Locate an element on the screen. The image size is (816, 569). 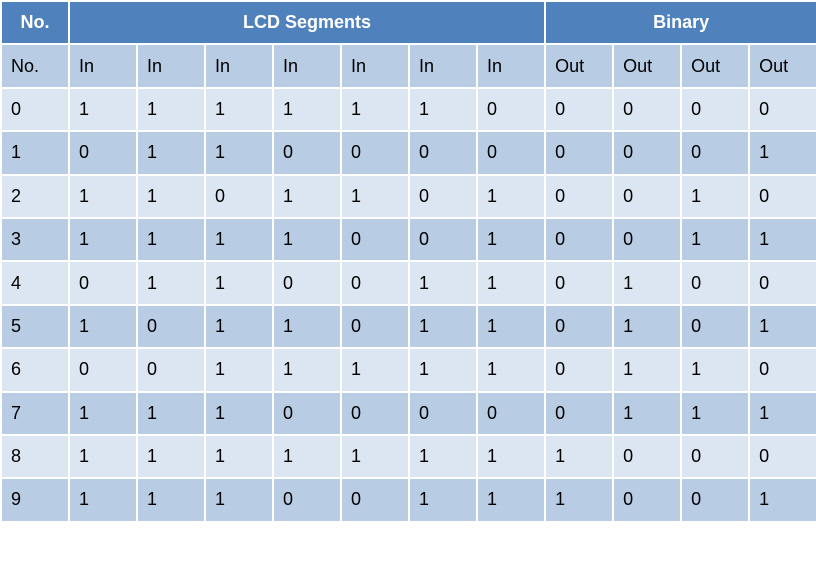
header-row: No. LCD Segments Binary is located at coordinates (408, 23).